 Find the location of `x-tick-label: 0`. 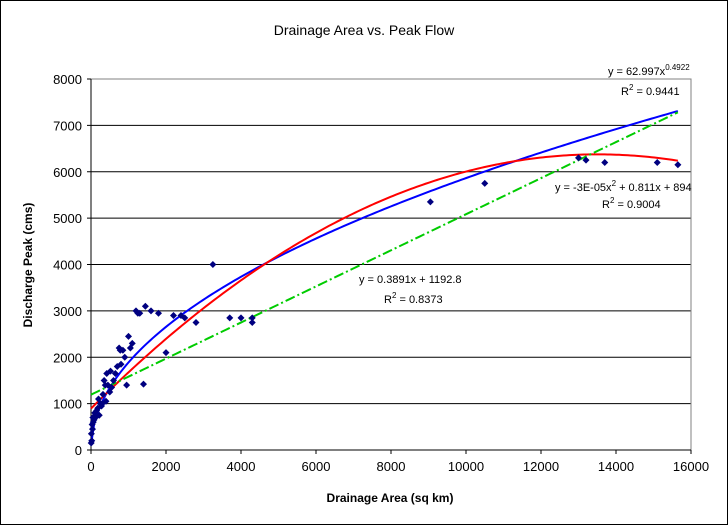

x-tick-label: 0 is located at coordinates (90, 466).